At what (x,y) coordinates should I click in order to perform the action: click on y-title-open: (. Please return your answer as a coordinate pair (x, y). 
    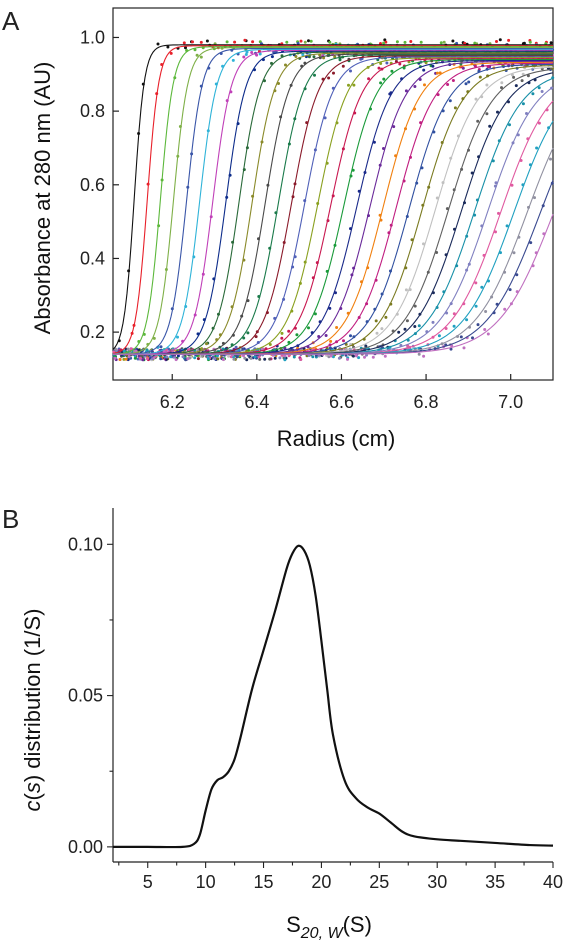
    Looking at the image, I should click on (32, 796).